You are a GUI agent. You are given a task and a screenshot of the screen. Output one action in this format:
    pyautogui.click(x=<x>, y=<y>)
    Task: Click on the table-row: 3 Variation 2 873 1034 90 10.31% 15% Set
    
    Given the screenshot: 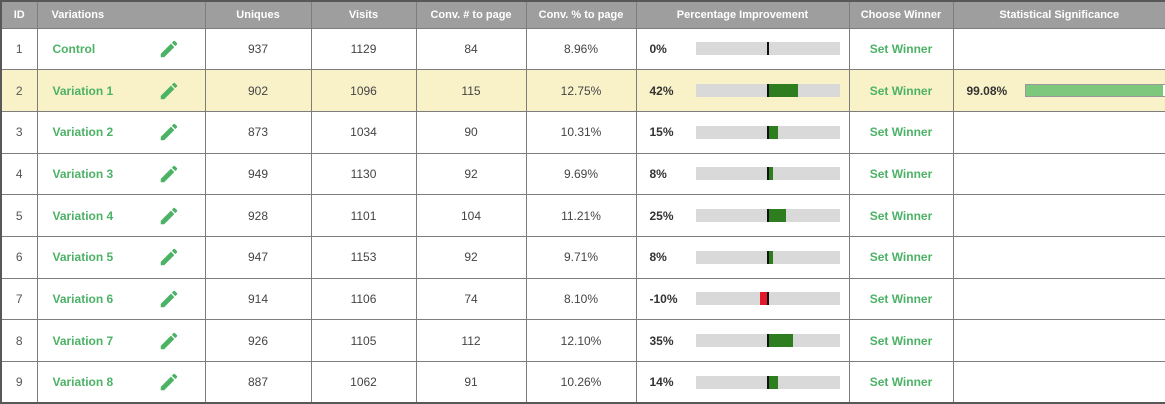 What is the action you would take?
    pyautogui.click(x=583, y=132)
    